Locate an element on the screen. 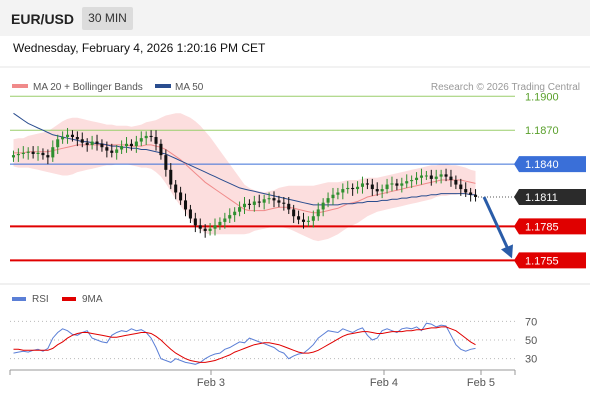 Image resolution: width=590 pixels, height=400 pixels. level-labels: 1.1900 1.1870 1.1840 1.1811 1.1785 1.1755 is located at coordinates (550, 180).